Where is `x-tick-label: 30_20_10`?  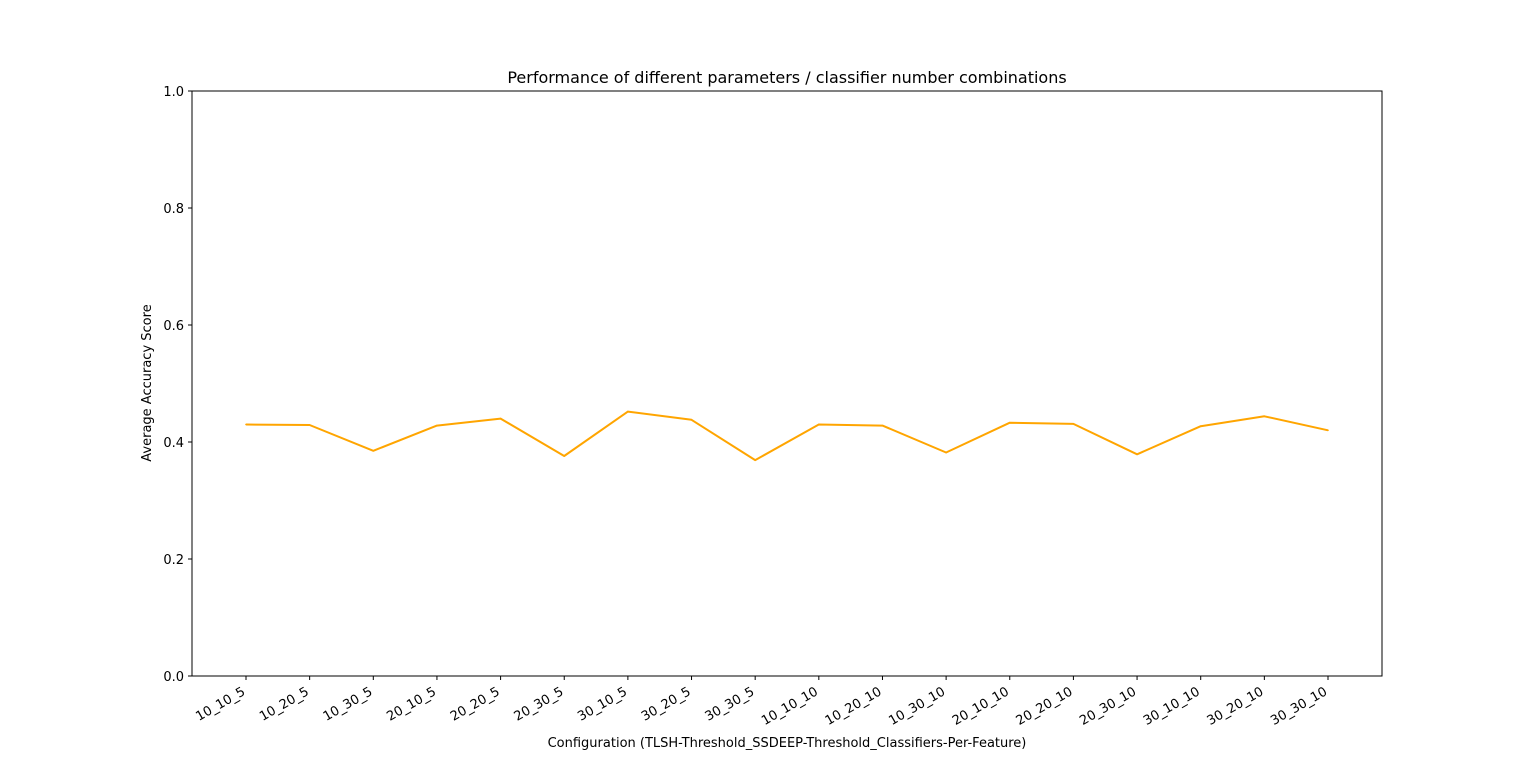 x-tick-label: 30_20_10 is located at coordinates (1236, 706).